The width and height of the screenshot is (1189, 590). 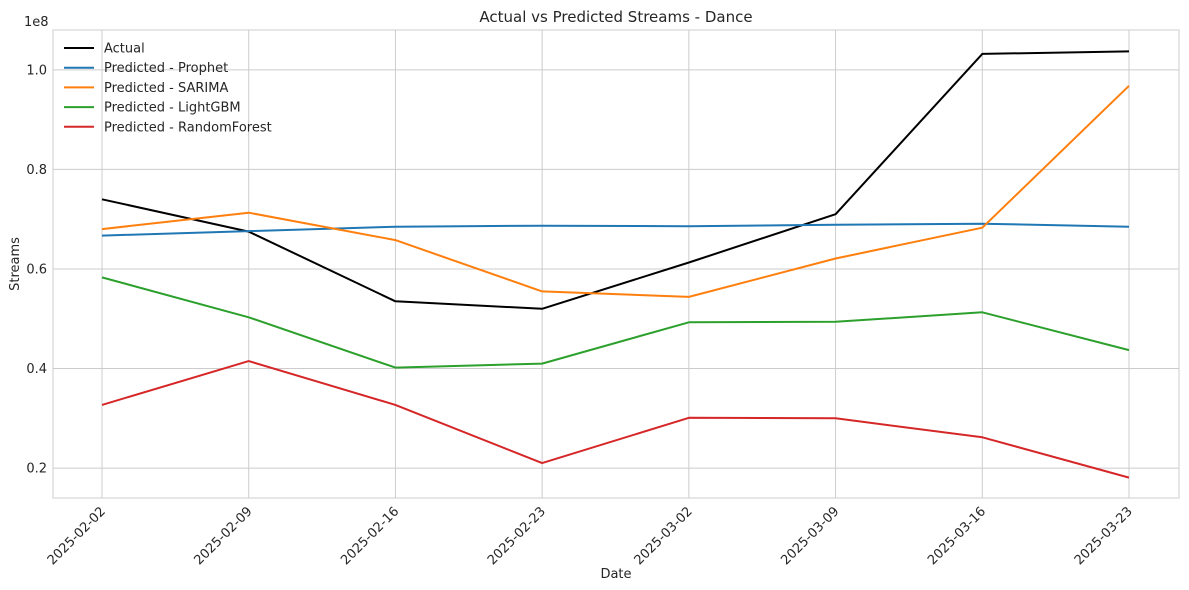 What do you see at coordinates (224, 536) in the screenshot?
I see `x-tick-label: 2025-02-09` at bounding box center [224, 536].